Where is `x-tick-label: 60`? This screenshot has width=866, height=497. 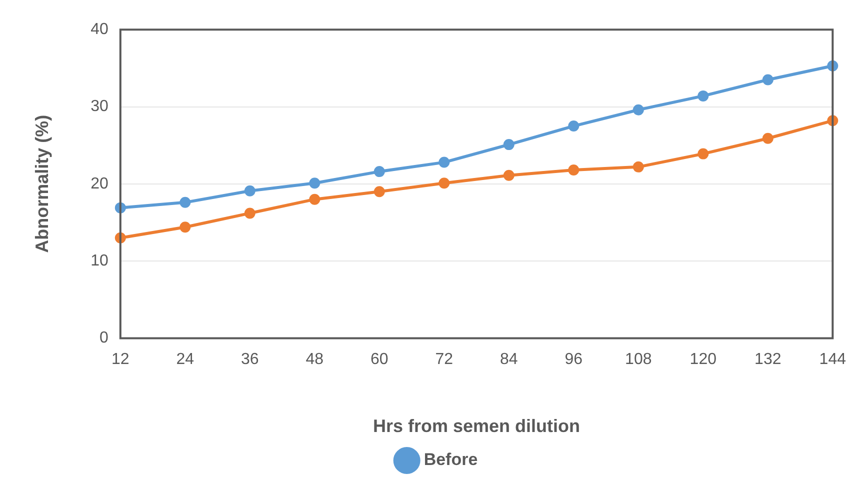 x-tick-label: 60 is located at coordinates (379, 359).